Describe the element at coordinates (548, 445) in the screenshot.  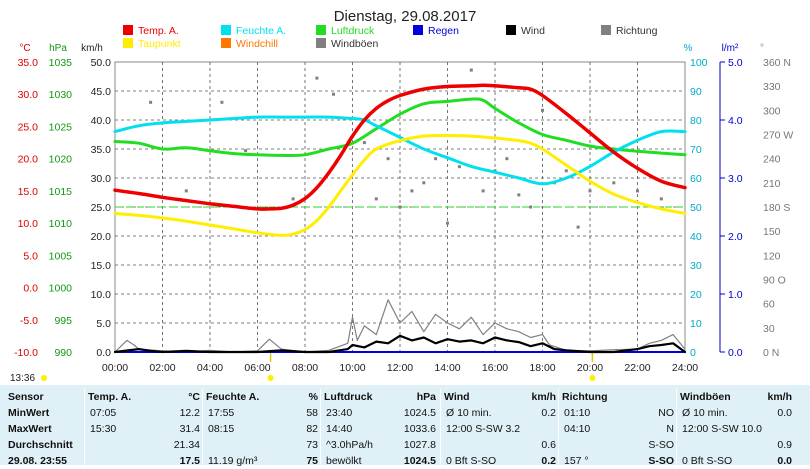
I see `wind-stats-value: 0.6` at that location.